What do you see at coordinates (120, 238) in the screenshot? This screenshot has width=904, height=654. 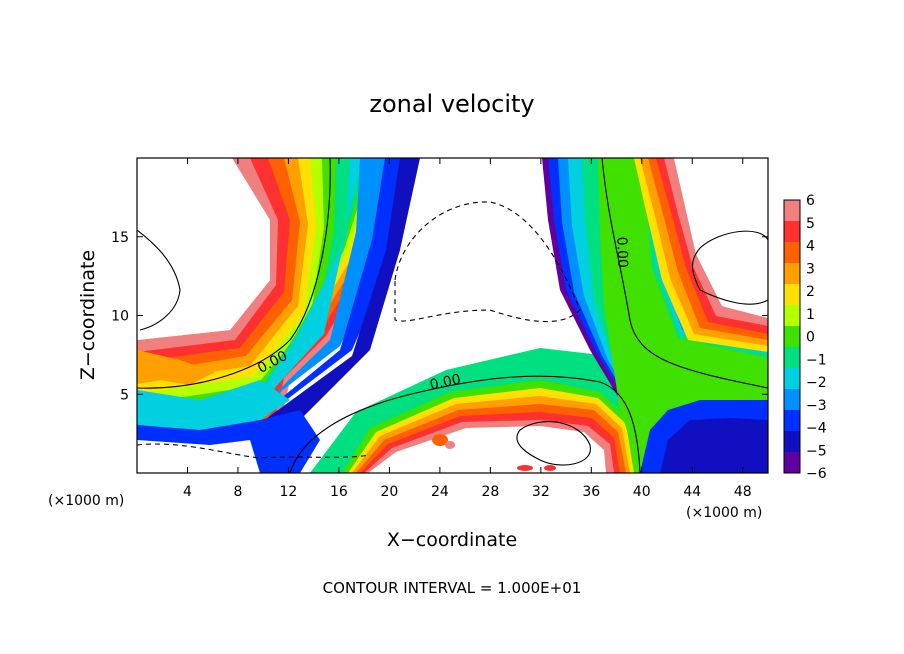 I see `y-tick-label: 15` at bounding box center [120, 238].